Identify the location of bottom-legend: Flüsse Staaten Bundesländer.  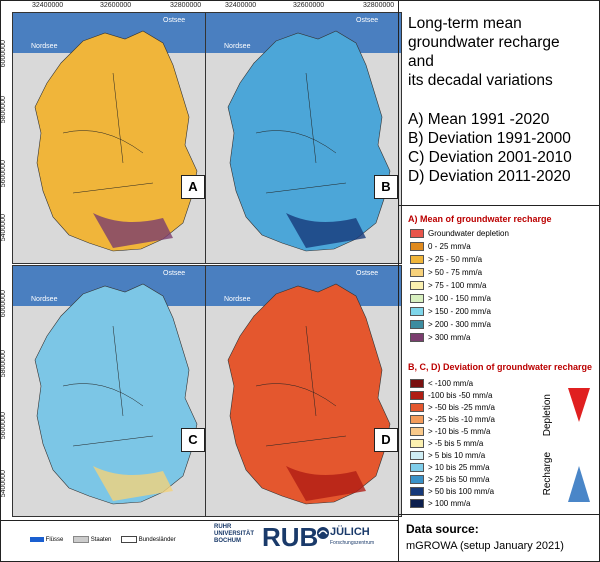
(103, 539).